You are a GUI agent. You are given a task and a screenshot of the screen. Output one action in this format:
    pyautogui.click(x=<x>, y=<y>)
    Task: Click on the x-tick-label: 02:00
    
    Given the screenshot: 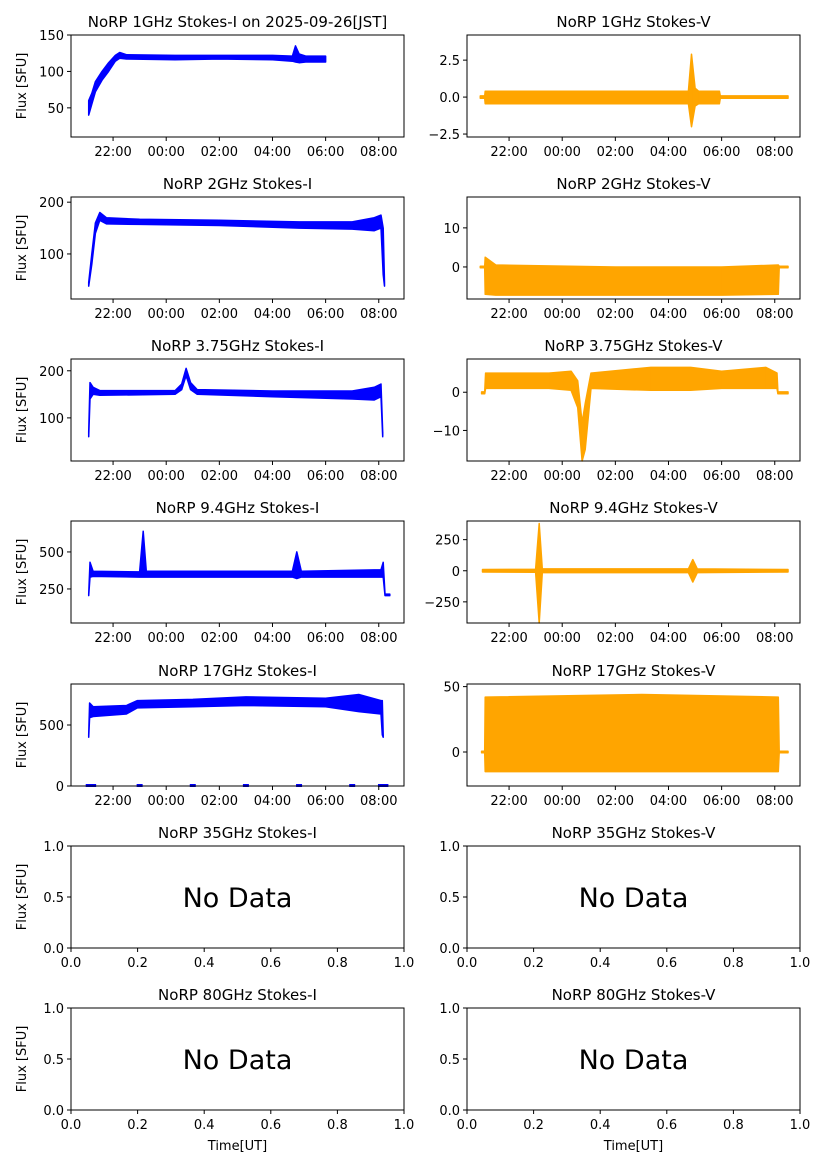 What is the action you would take?
    pyautogui.click(x=615, y=152)
    